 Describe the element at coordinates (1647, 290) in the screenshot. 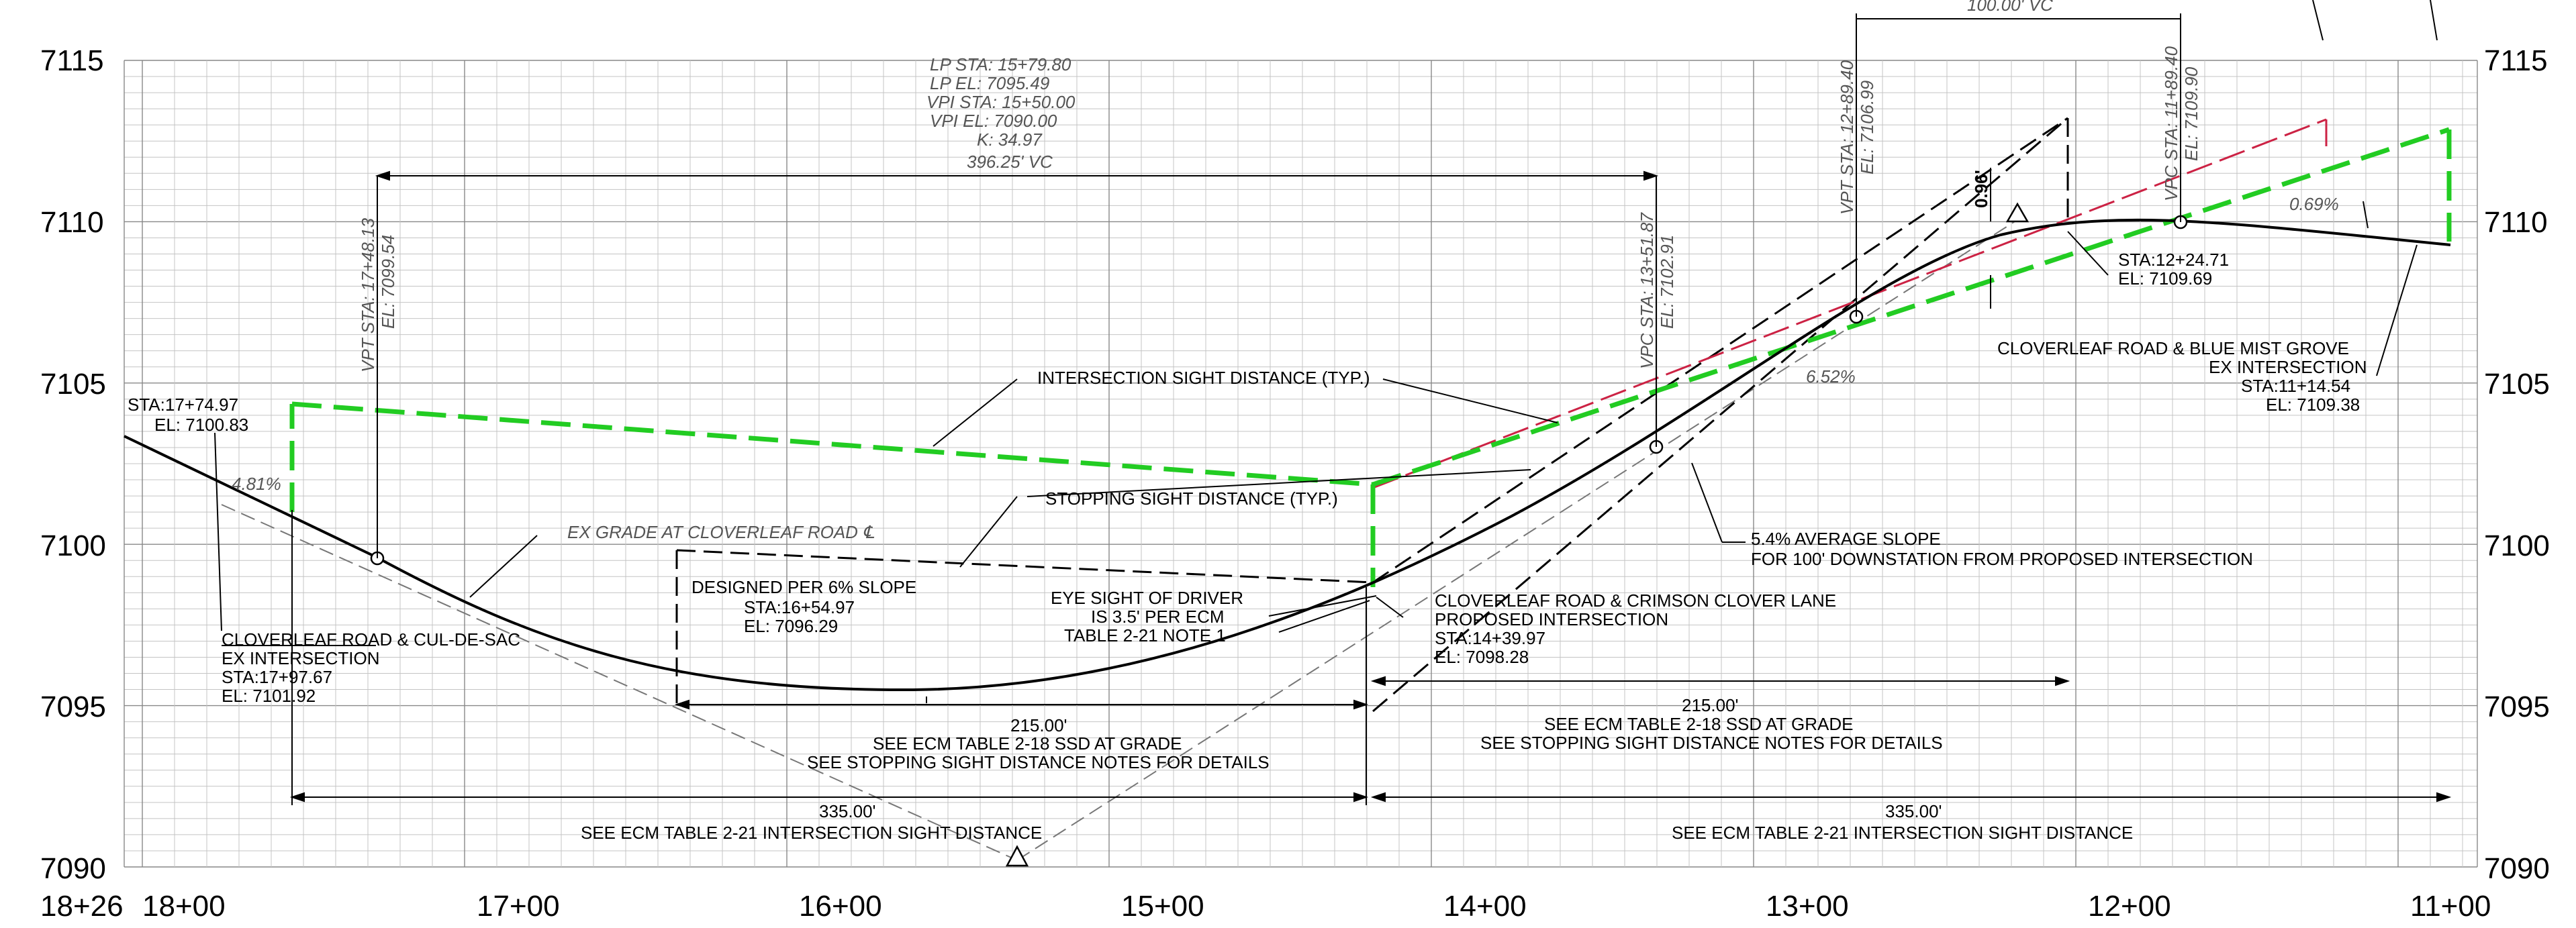

I see `vpc-mid-sta: VPC STA: 13+51.87` at that location.